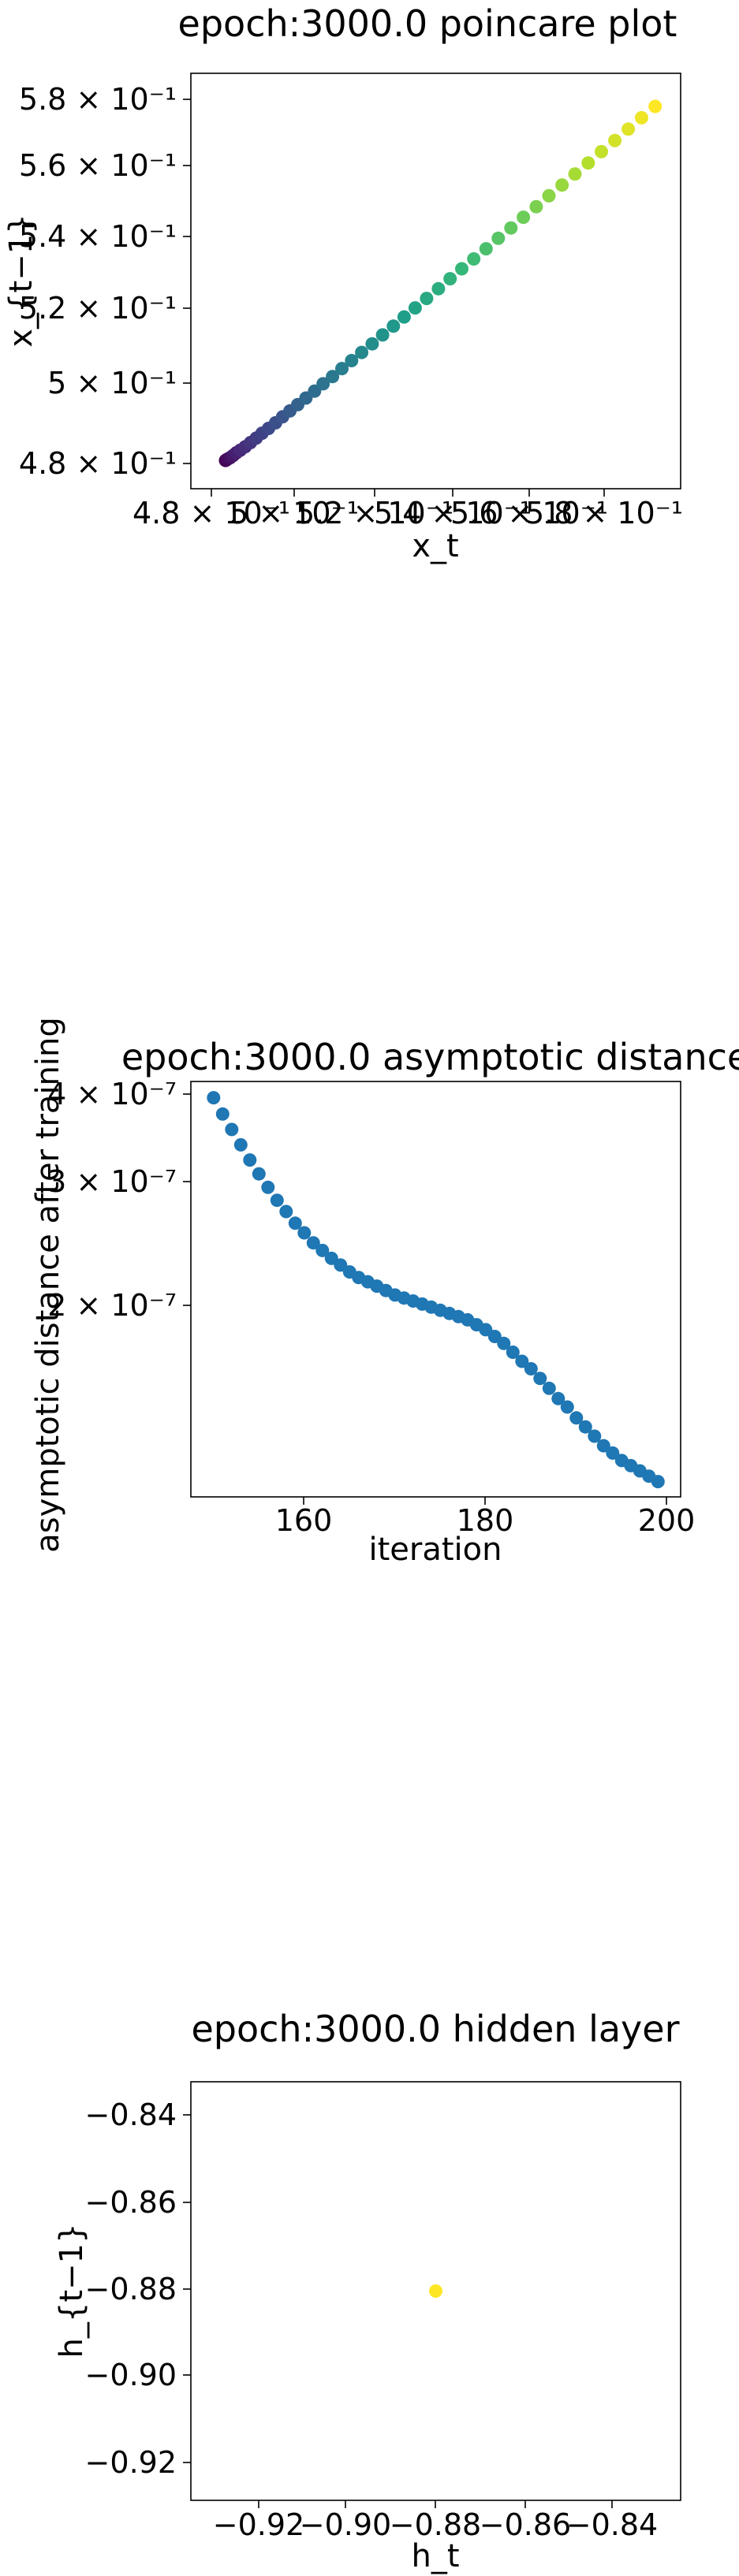  What do you see at coordinates (211, 513) in the screenshot?
I see `x-tick-label: 4.8 × 10⁻¹` at bounding box center [211, 513].